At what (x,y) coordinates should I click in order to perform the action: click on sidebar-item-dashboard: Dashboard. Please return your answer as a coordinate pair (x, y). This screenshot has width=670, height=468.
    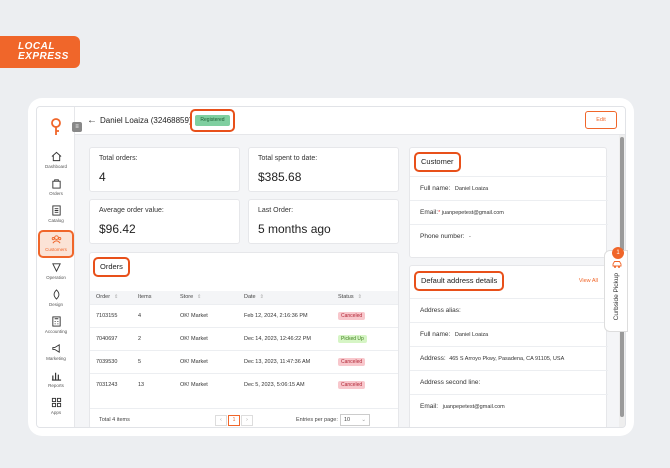
    Looking at the image, I should click on (56, 164).